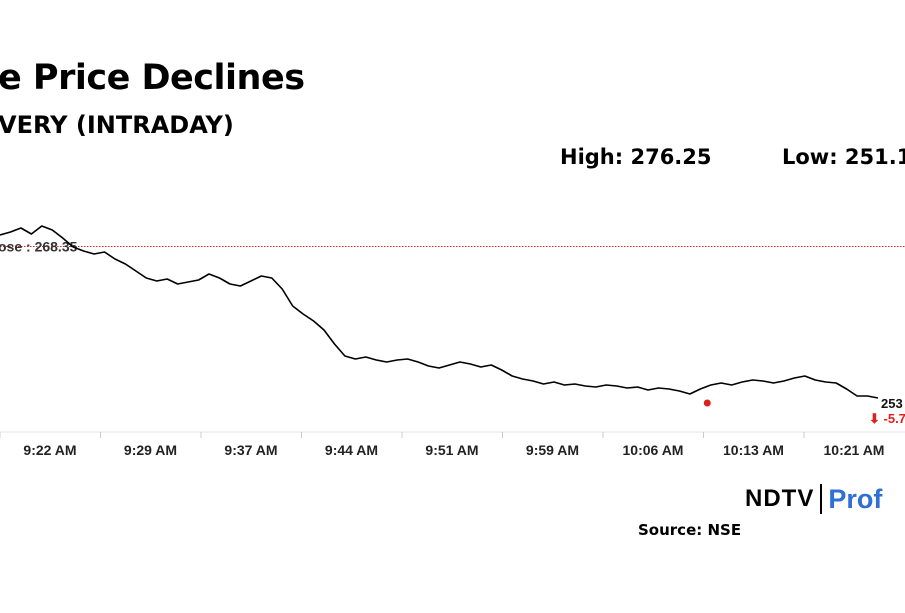 The height and width of the screenshot is (613, 905). I want to click on x-tick-label: 9:44 AM, so click(351, 450).